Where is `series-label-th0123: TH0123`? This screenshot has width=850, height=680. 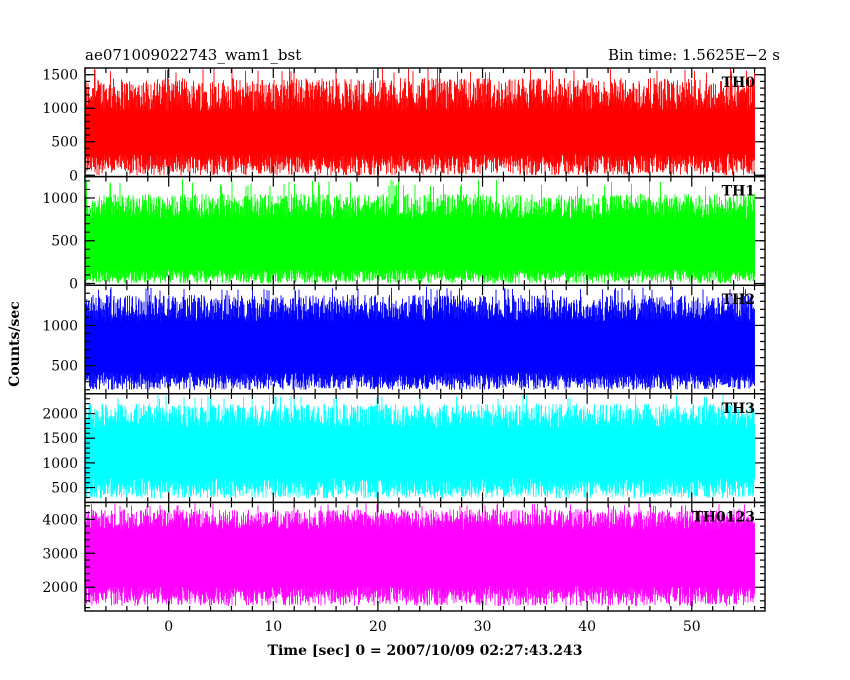
series-label-th0123: TH0123 is located at coordinates (723, 517).